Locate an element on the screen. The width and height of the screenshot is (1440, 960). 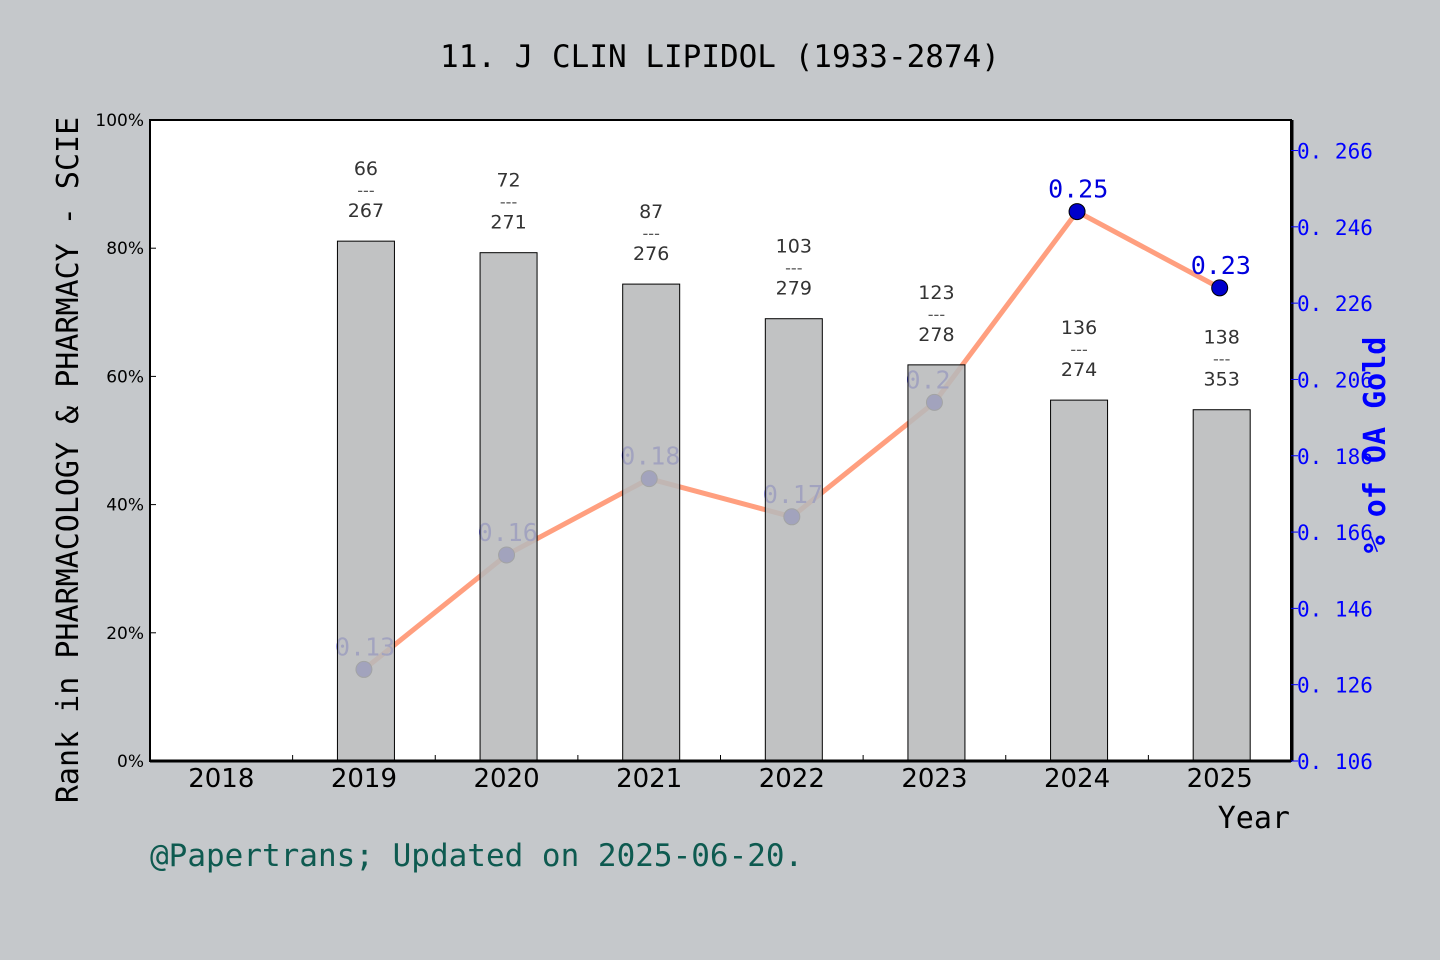
x-tick-label: 2024 is located at coordinates (1077, 779).